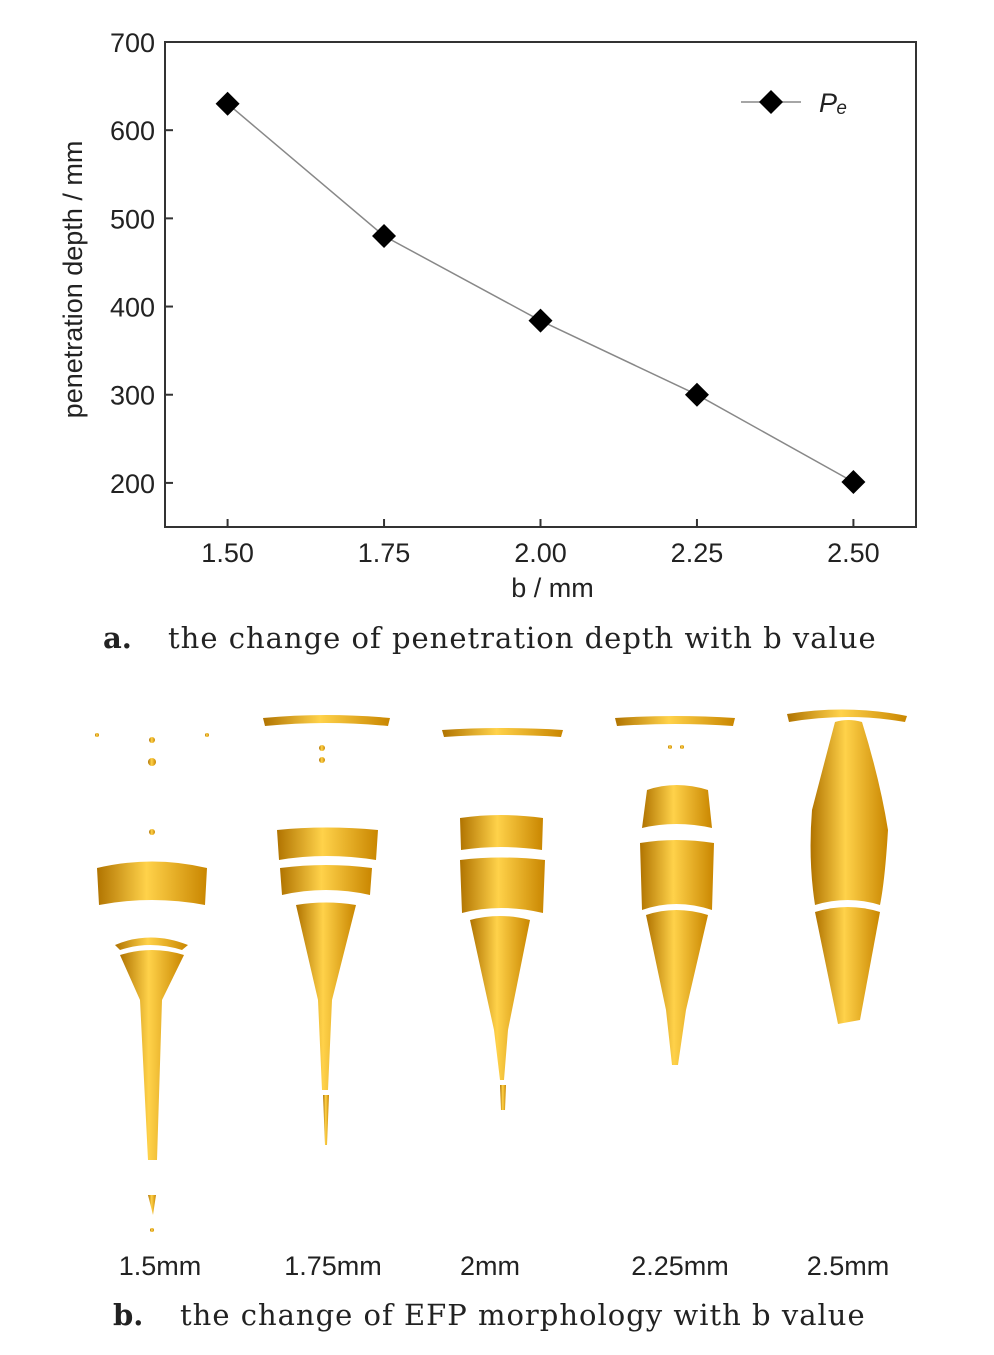 The width and height of the screenshot is (994, 1355). Describe the element at coordinates (333, 1266) in the screenshot. I see `size-label: 1.75mm` at that location.